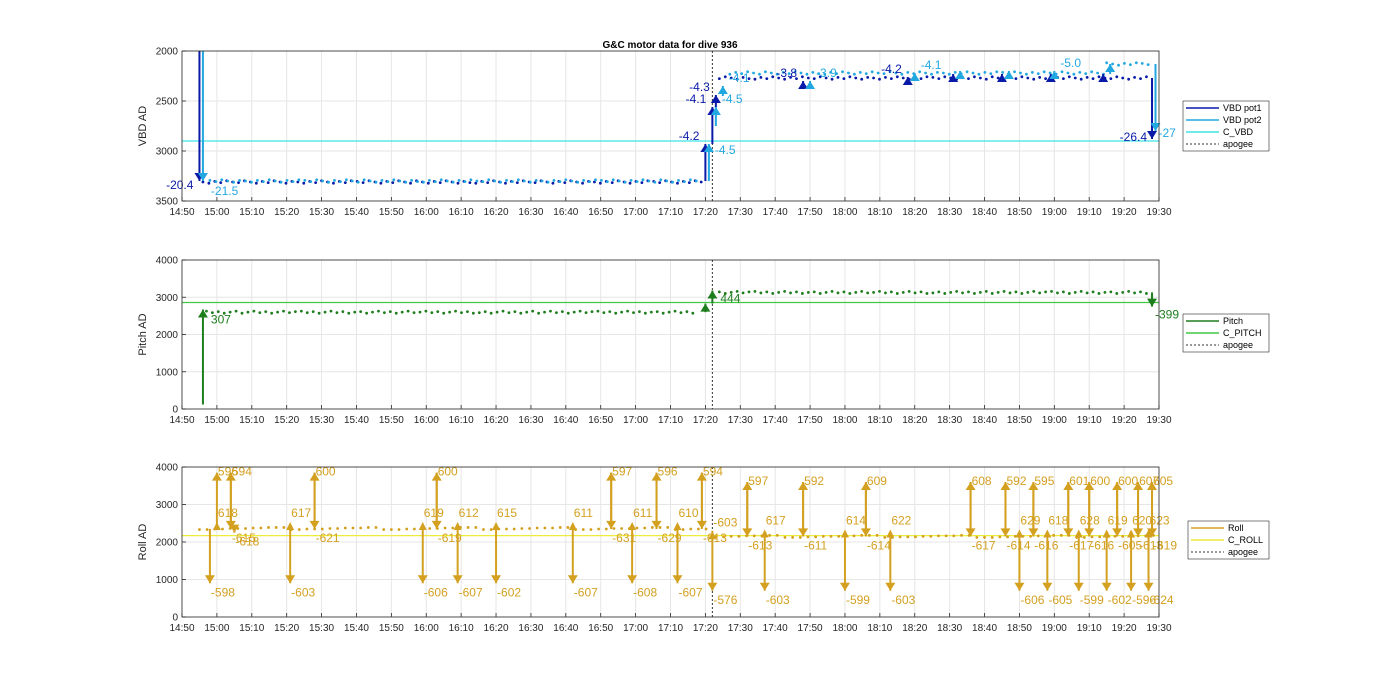 Image resolution: width=1400 pixels, height=693 pixels. Describe the element at coordinates (1019, 212) in the screenshot. I see `x-tick-label: 18:50` at that location.